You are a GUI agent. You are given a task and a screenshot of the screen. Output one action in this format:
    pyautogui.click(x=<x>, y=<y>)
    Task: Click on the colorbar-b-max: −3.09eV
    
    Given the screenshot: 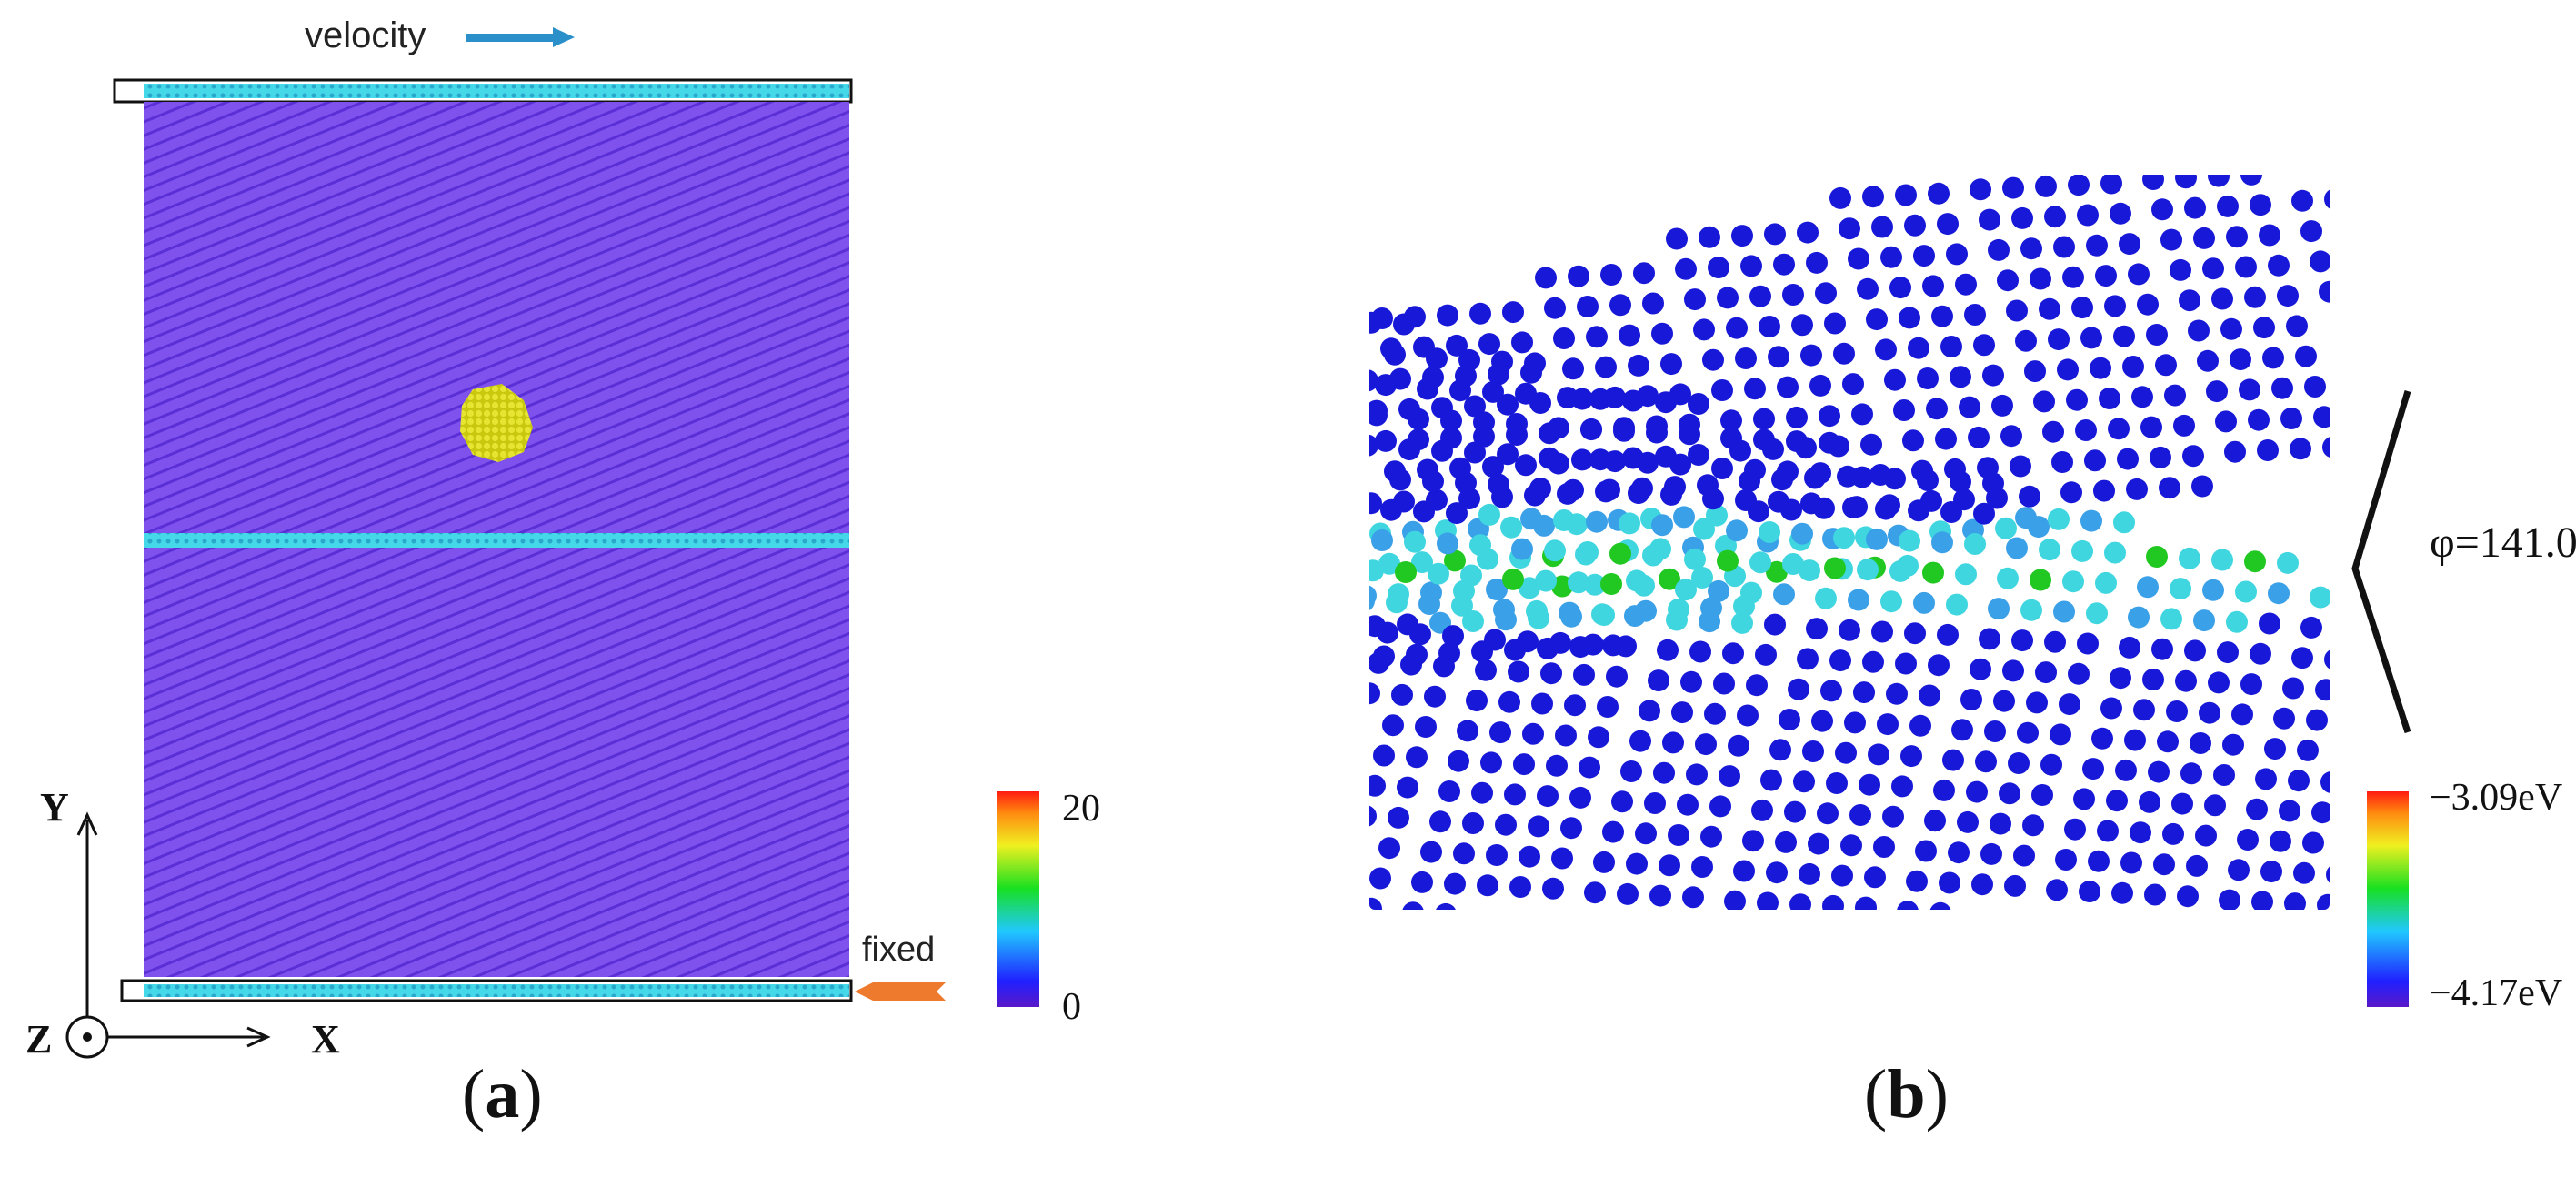 What is the action you would take?
    pyautogui.click(x=2496, y=798)
    